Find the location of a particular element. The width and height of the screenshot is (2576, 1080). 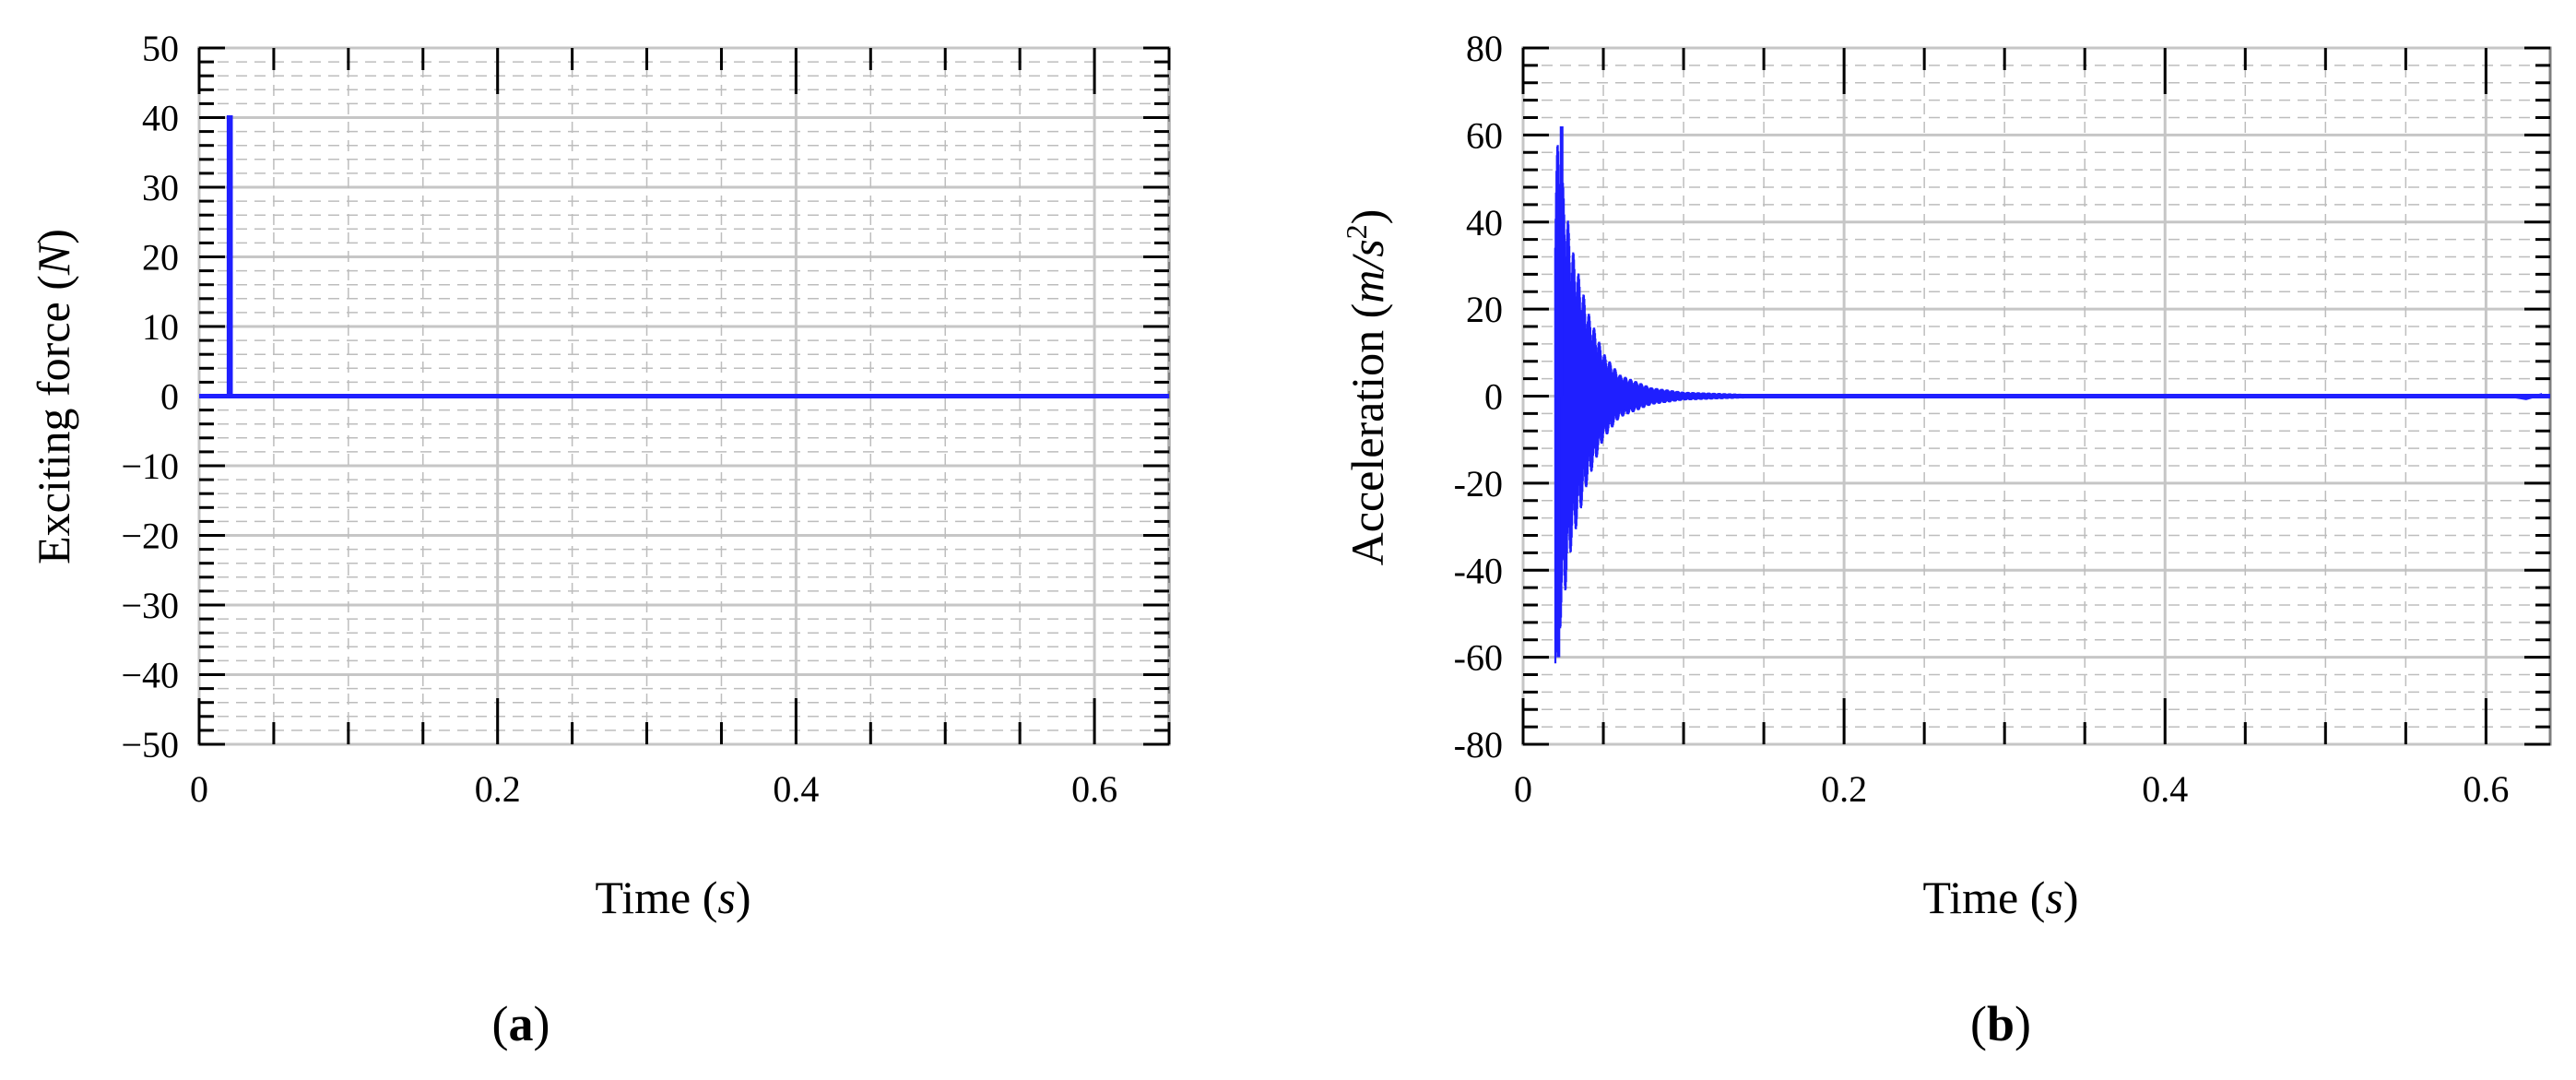

y-tick-label: -20 is located at coordinates (1478, 484).